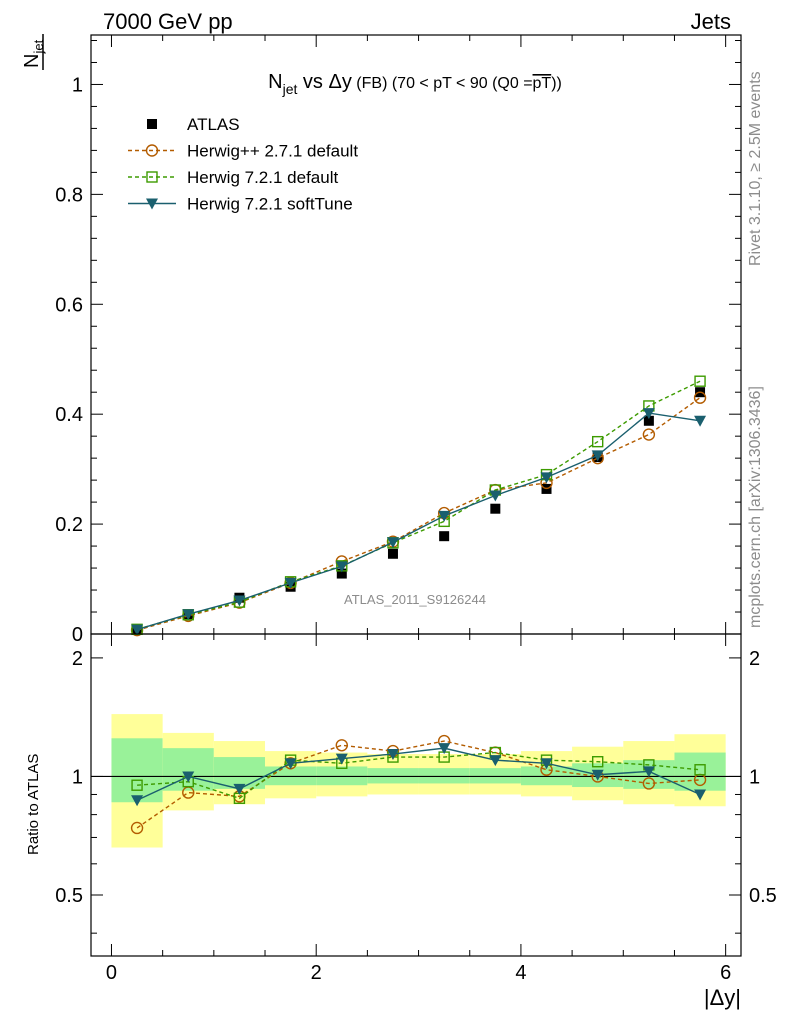 This screenshot has width=786, height=1024. Describe the element at coordinates (754, 777) in the screenshot. I see `ratio-ytick-label-right: 1` at that location.